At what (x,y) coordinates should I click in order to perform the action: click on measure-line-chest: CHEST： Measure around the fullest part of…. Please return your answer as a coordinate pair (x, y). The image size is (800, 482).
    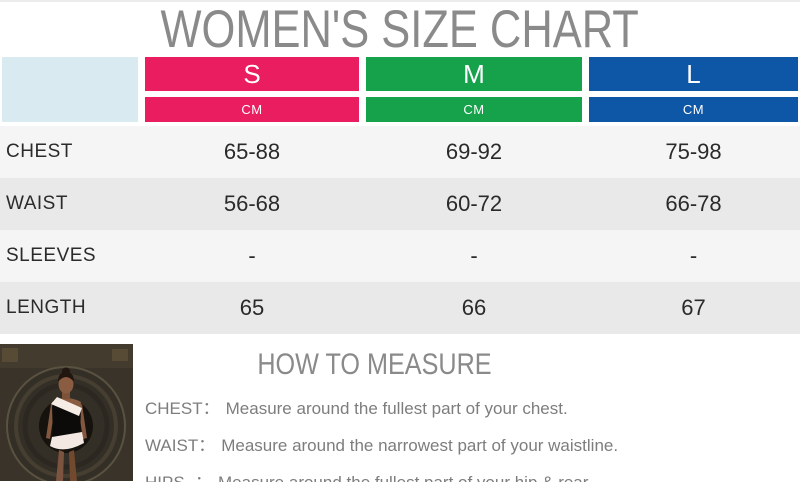
    Looking at the image, I should click on (374, 406).